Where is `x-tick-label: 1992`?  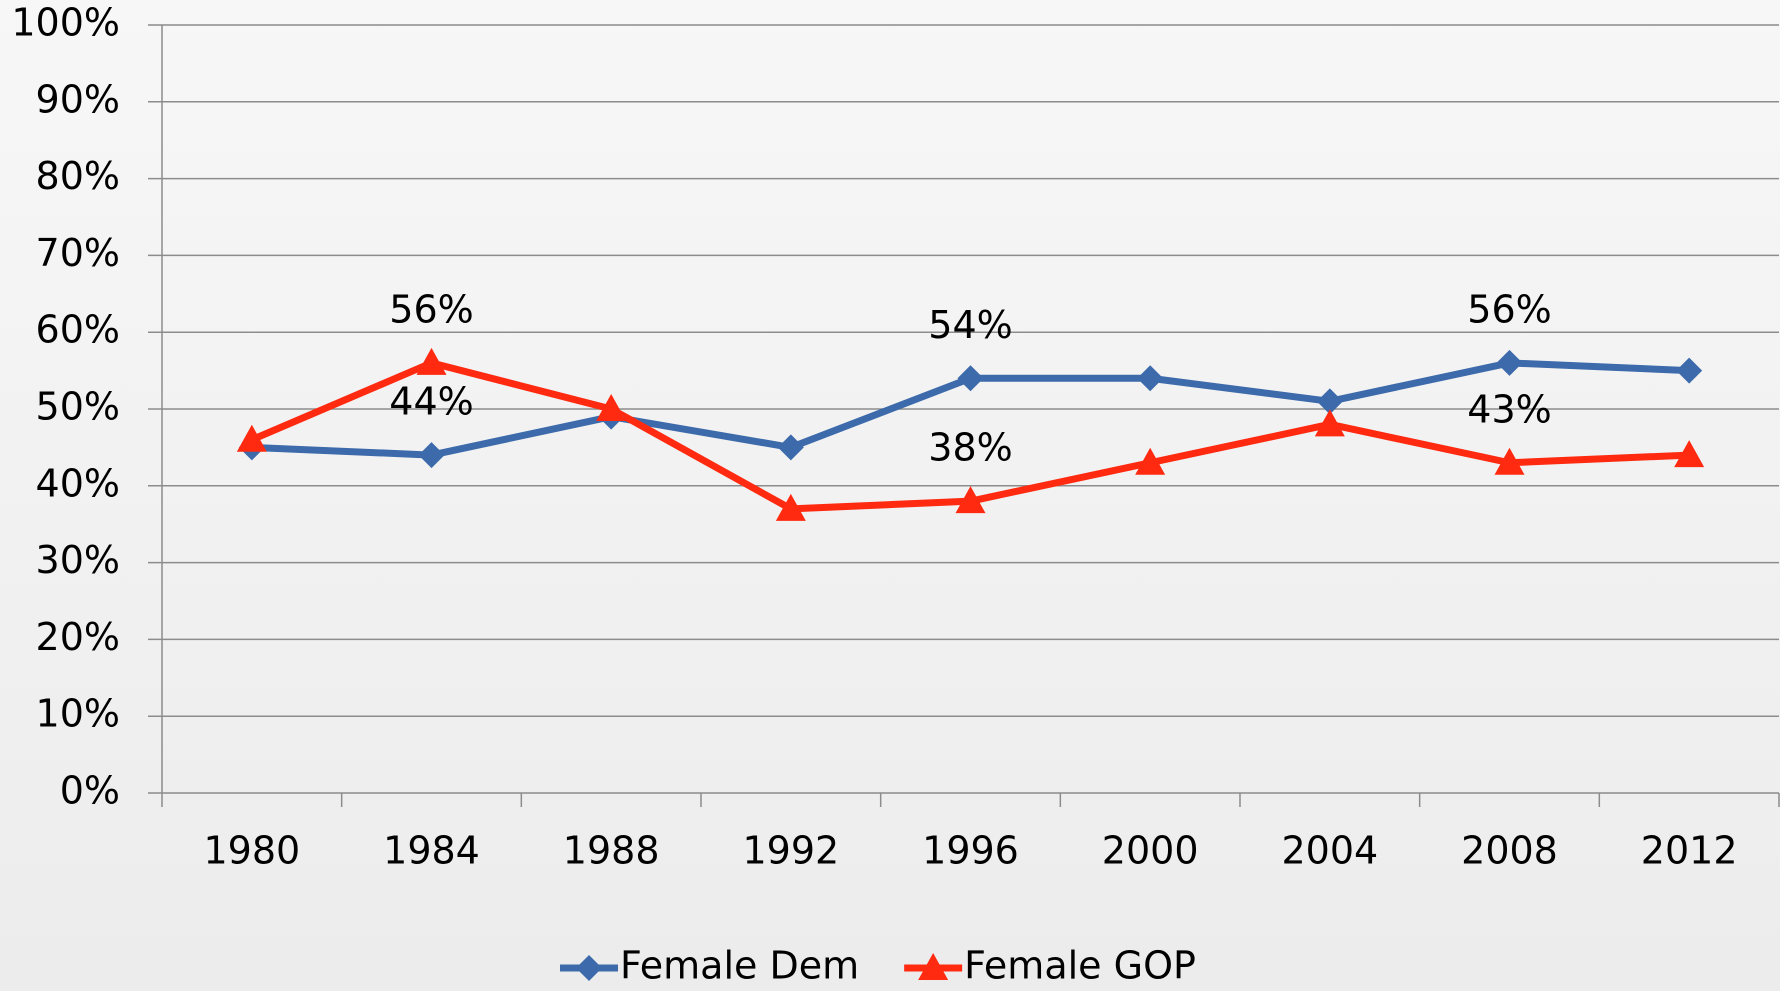
x-tick-label: 1992 is located at coordinates (790, 851).